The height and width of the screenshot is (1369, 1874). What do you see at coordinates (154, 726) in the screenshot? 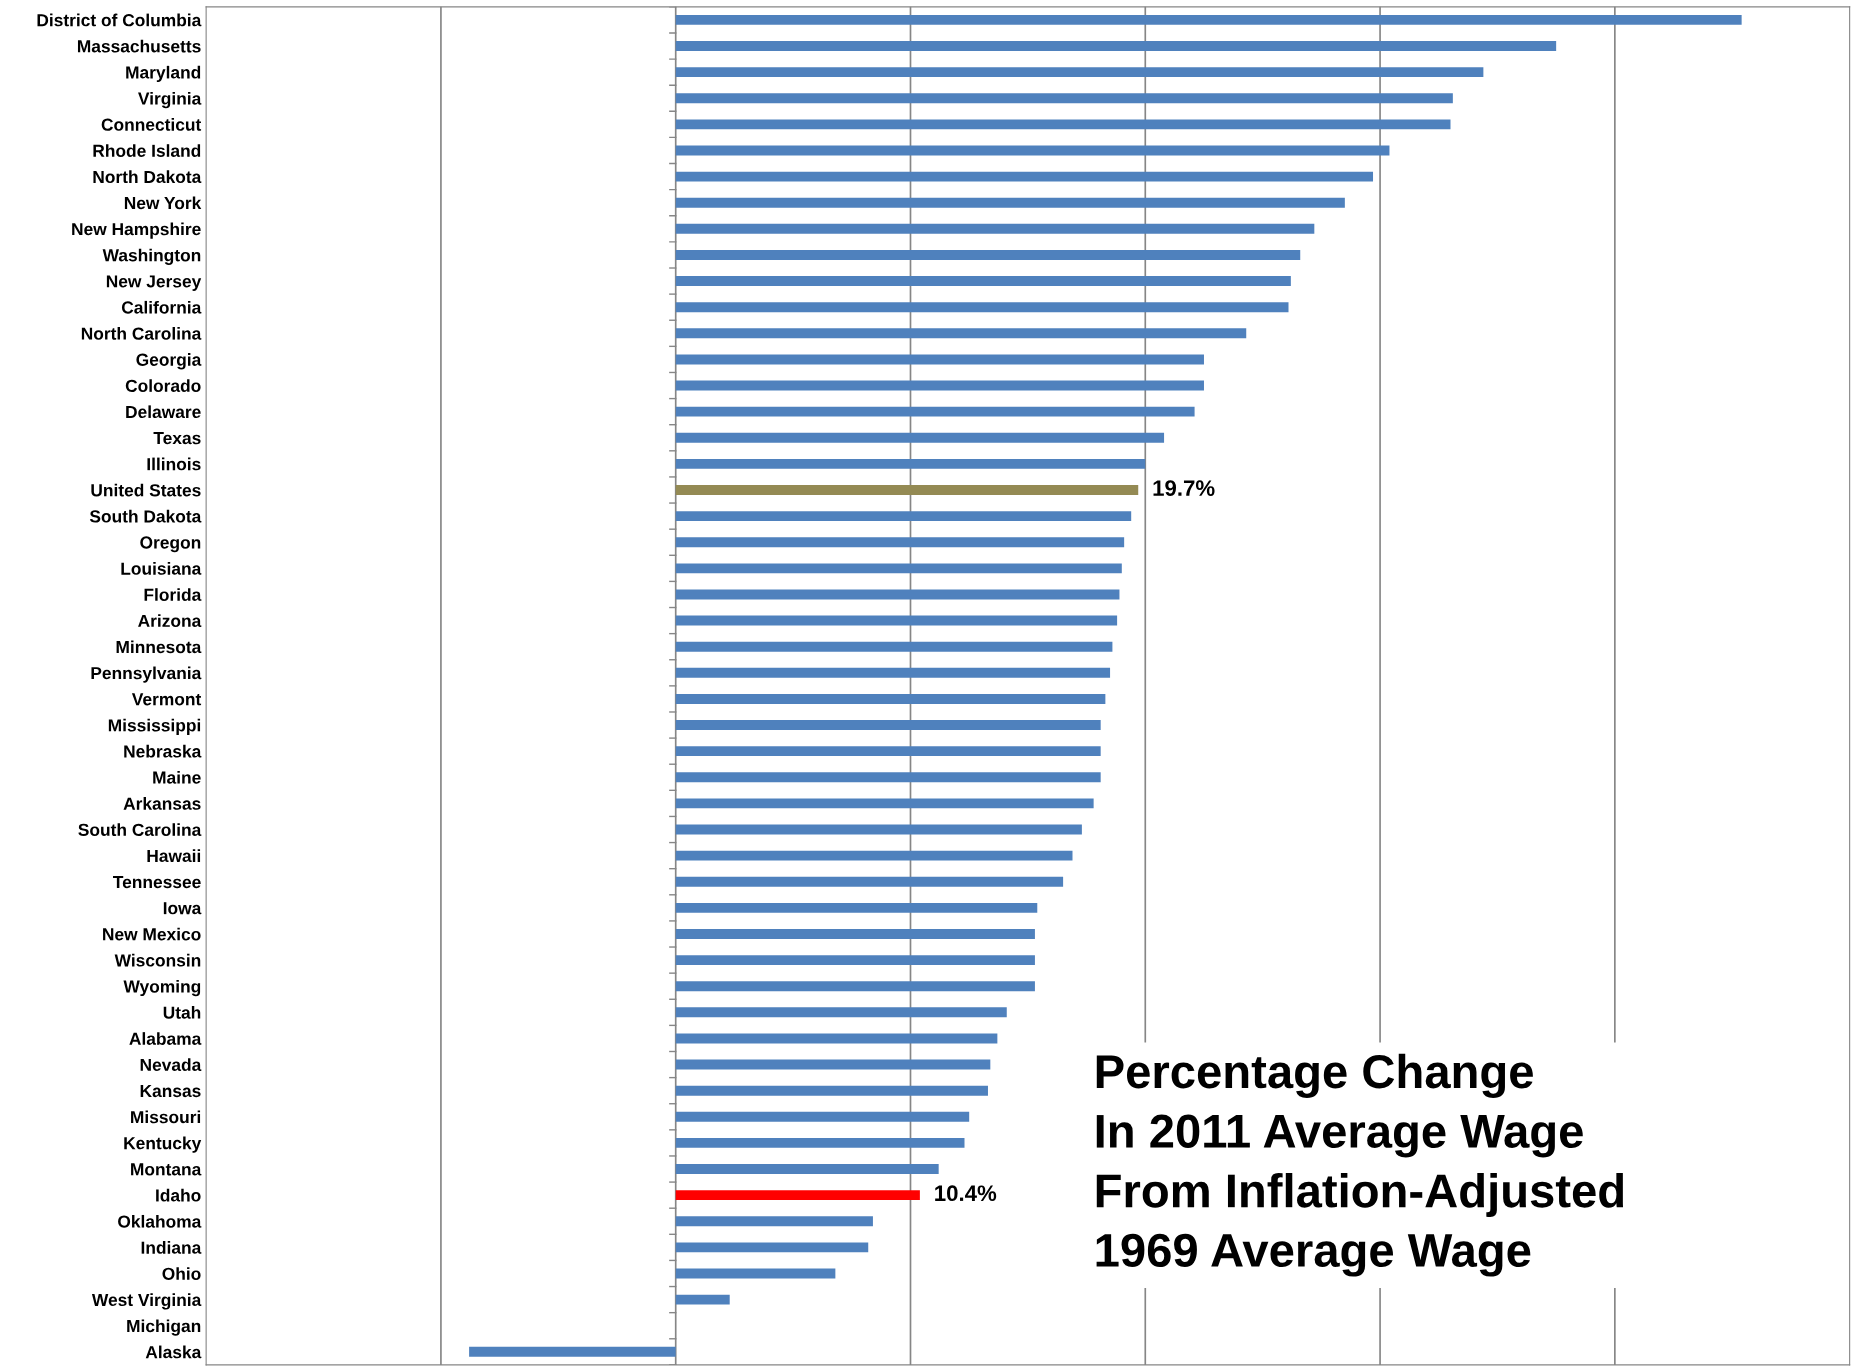
I see `y-tick-label: Mississippi` at bounding box center [154, 726].